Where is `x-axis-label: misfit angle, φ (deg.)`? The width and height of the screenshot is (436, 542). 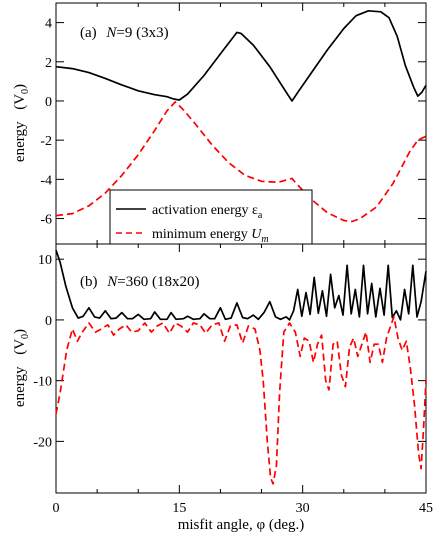 x-axis-label: misfit angle, φ (deg.) is located at coordinates (241, 525).